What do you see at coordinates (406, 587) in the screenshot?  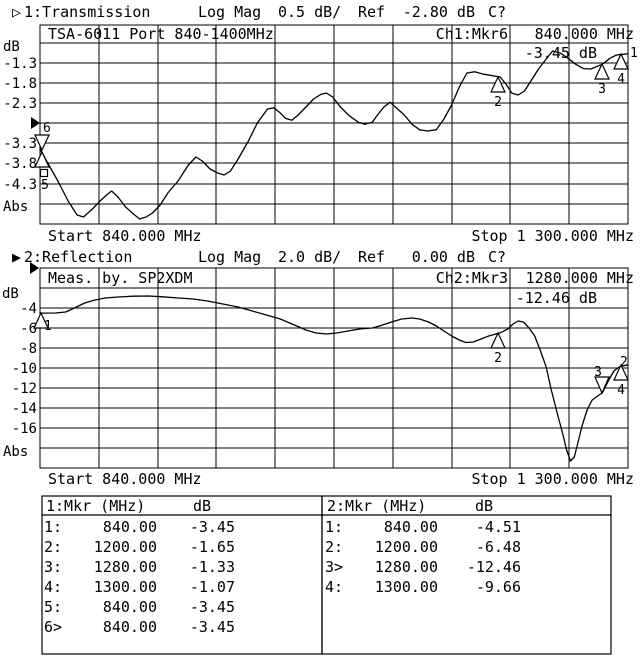 I see `mkr-freq: 1300.00` at bounding box center [406, 587].